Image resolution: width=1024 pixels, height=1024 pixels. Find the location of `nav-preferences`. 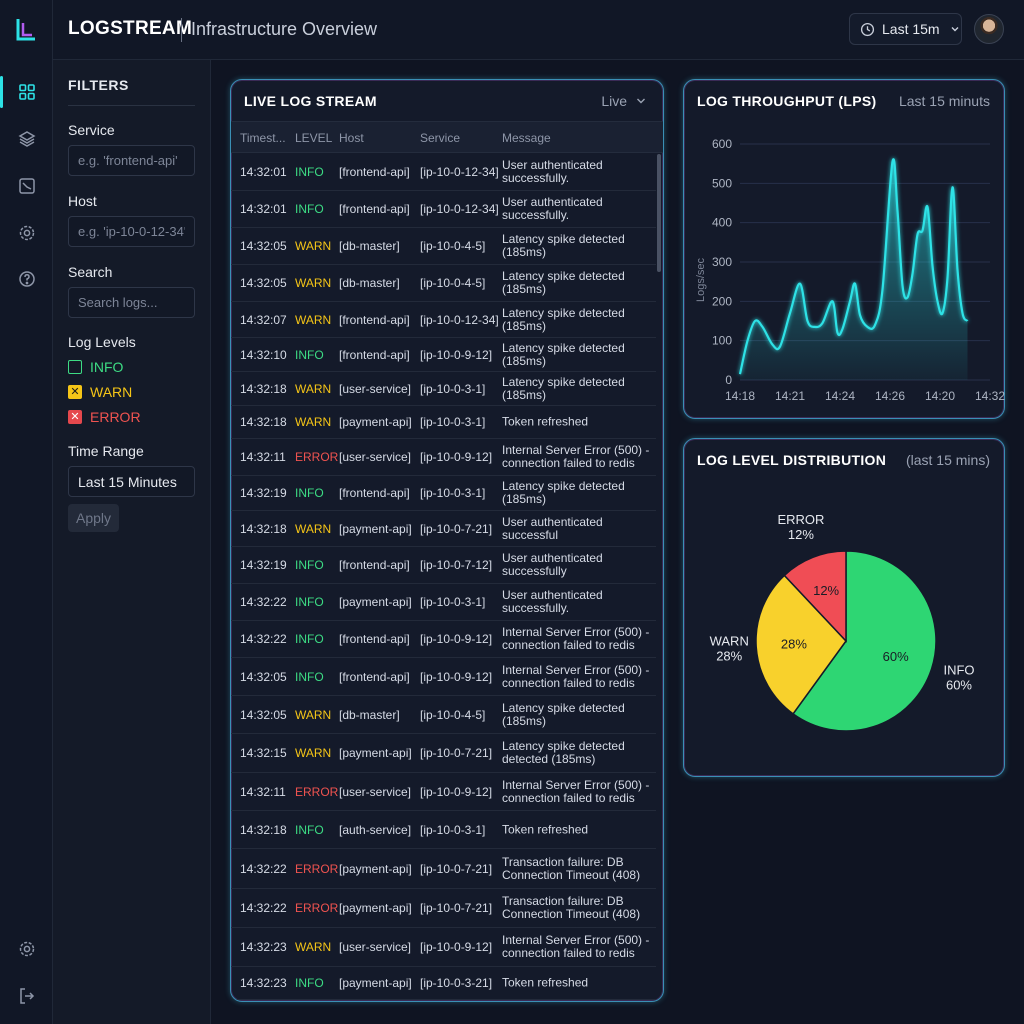

nav-preferences is located at coordinates (26, 949).